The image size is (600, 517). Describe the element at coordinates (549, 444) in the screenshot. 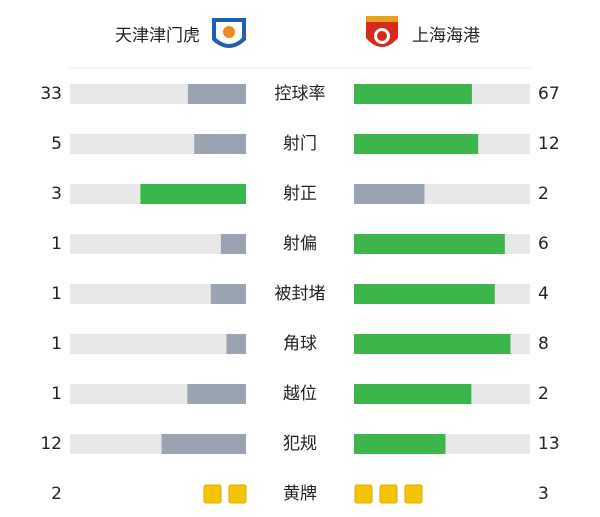

I see `away-value: 13` at that location.